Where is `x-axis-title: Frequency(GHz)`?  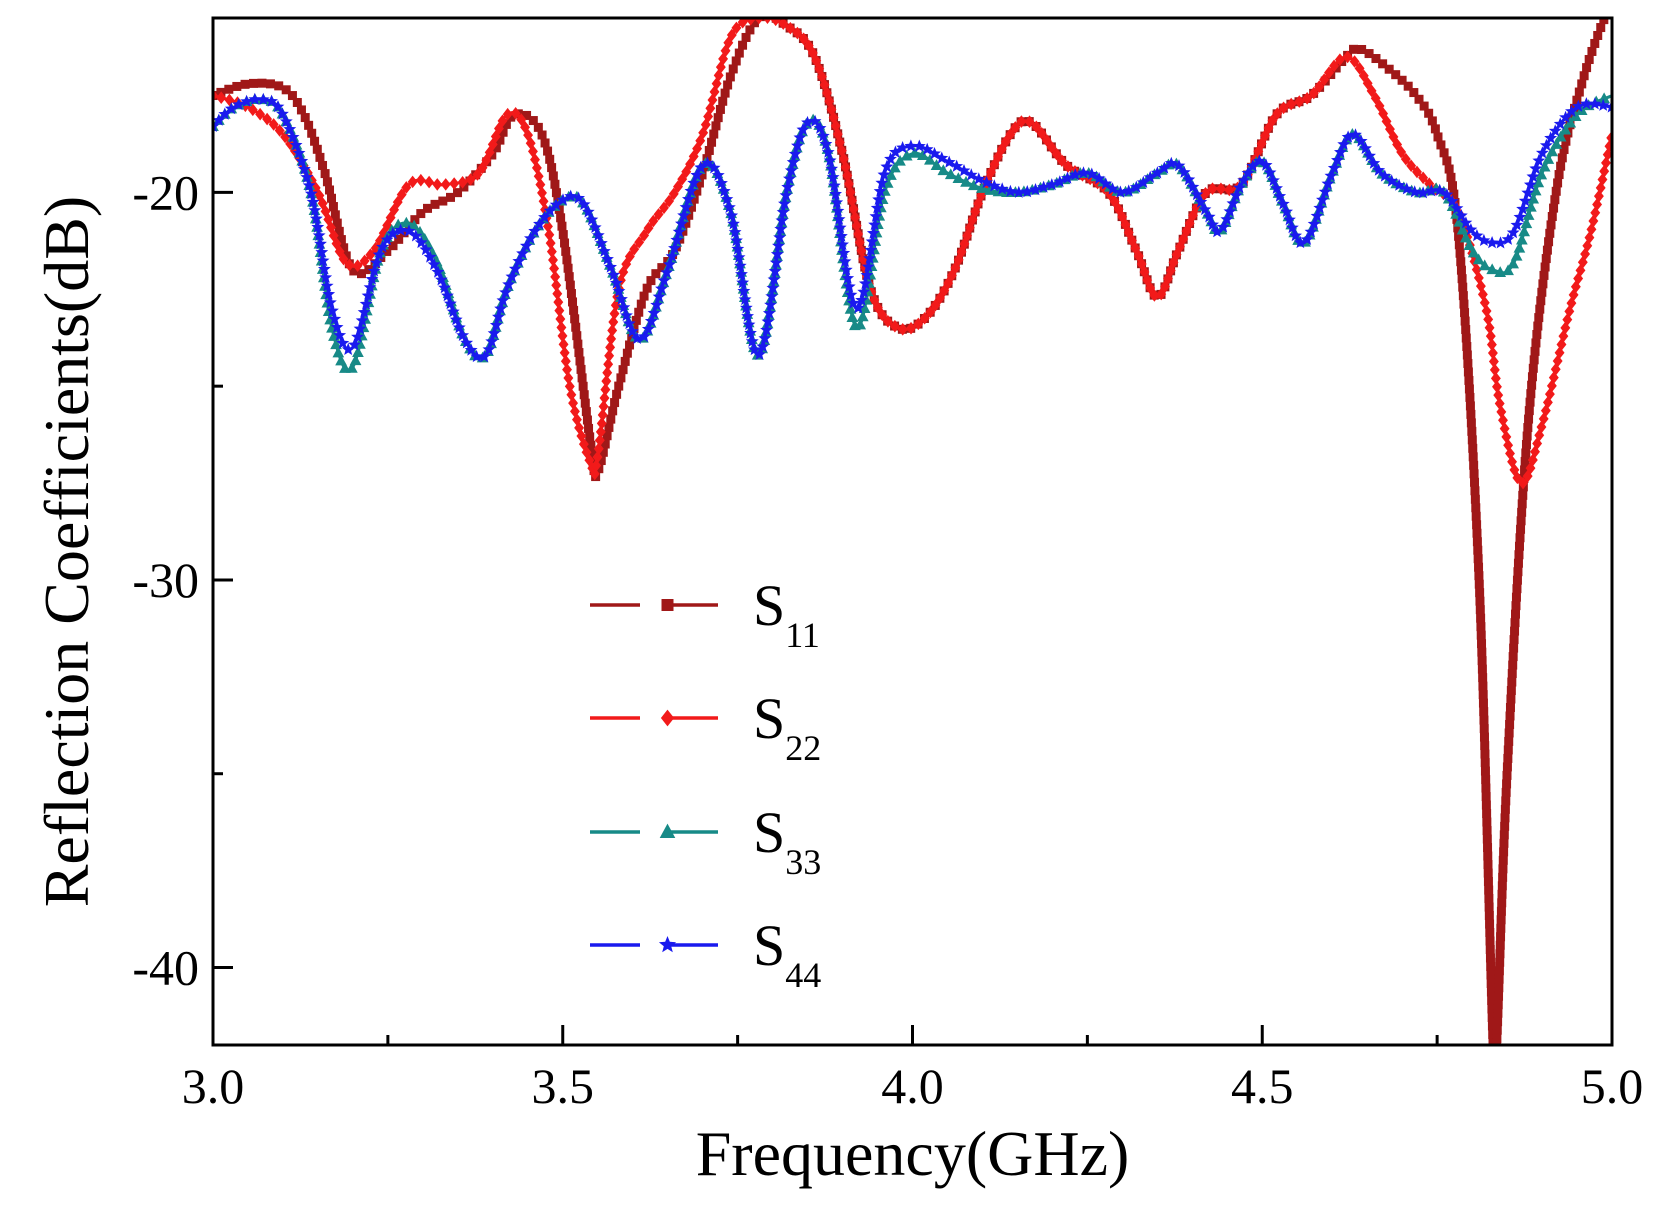
x-axis-title: Frequency(GHz) is located at coordinates (913, 1153).